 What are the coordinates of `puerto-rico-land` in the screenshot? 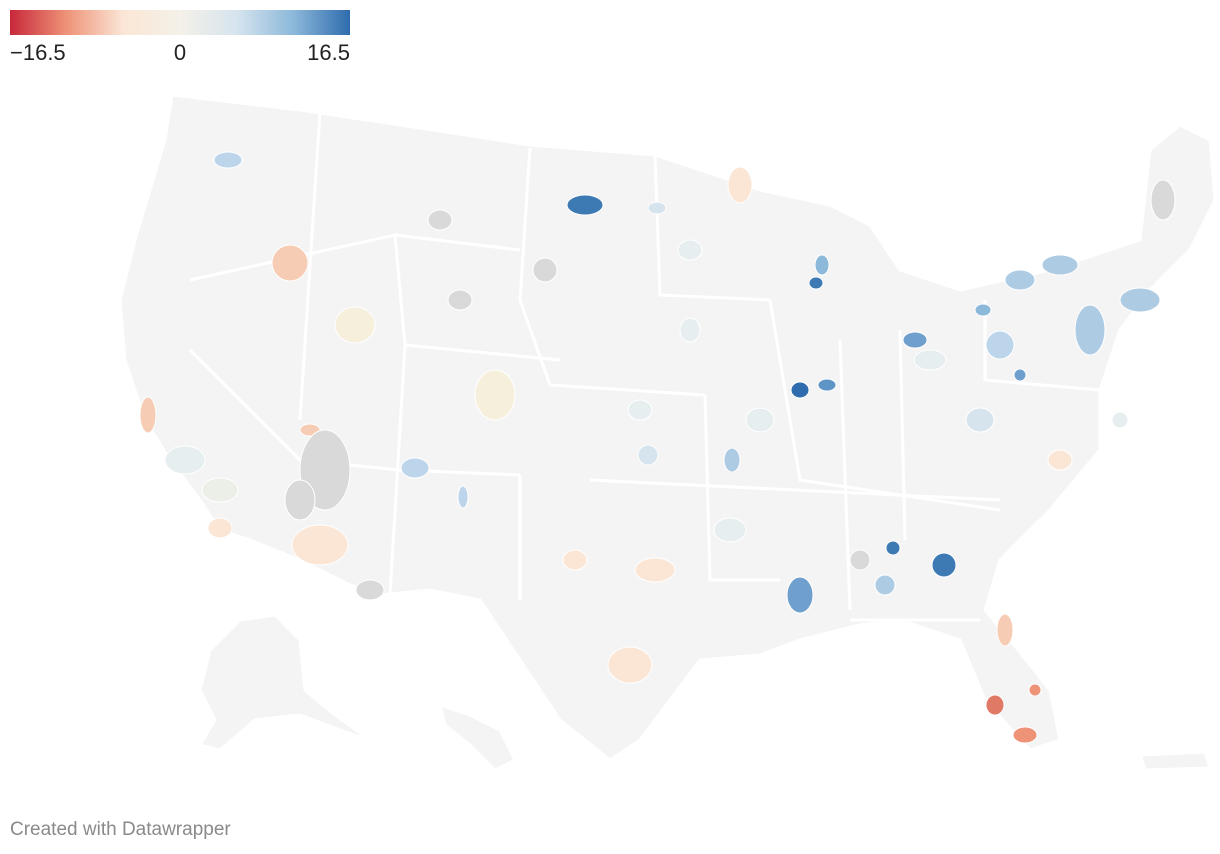 It's located at (1175, 761).